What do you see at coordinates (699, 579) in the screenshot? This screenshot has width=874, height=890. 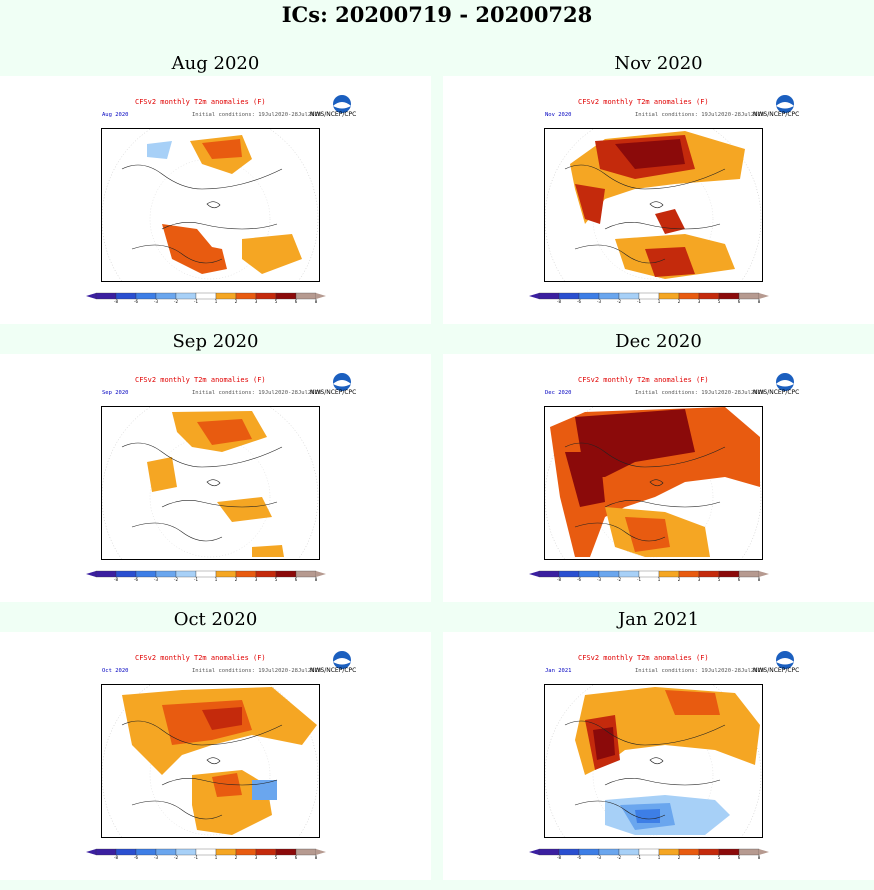 I see `colorbar-tick-label: 3` at bounding box center [699, 579].